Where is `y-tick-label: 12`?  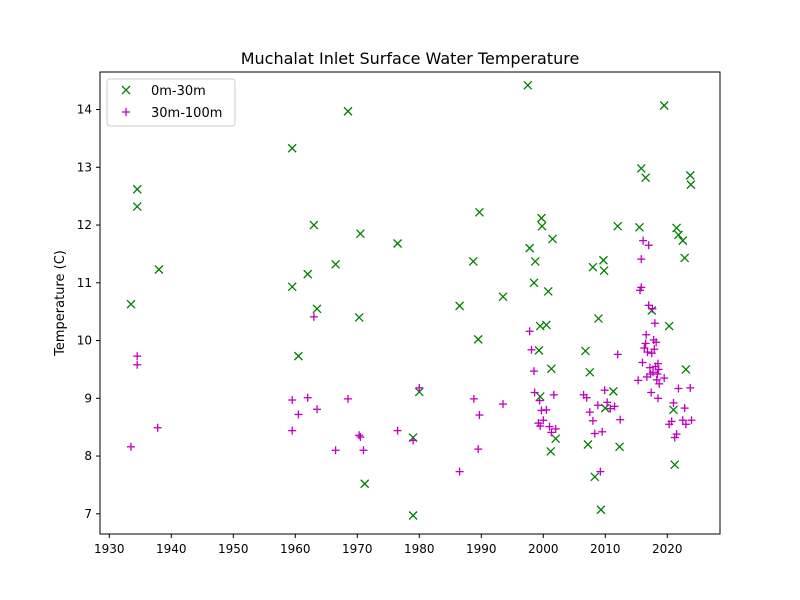 y-tick-label: 12 is located at coordinates (84, 225).